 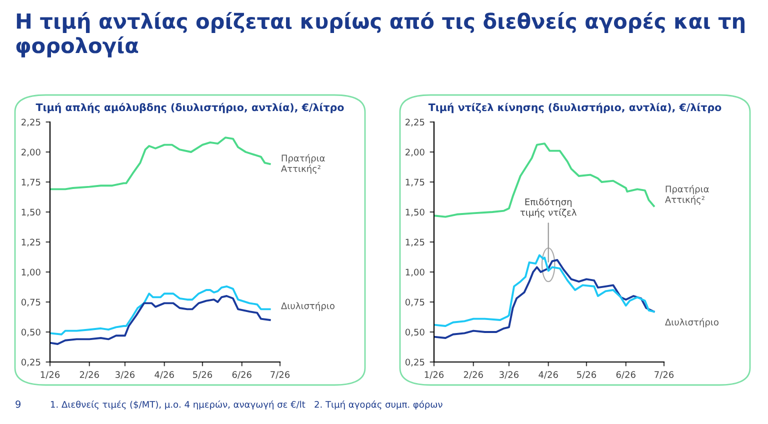 I want to click on text: 1. Διεθνείς τιμές ($/MT), μ.ο. 4 ημερών, αναγωγή σε €/lt 2. Τιμή αγοράς συμπ. φόρων, so click(x=246, y=405).